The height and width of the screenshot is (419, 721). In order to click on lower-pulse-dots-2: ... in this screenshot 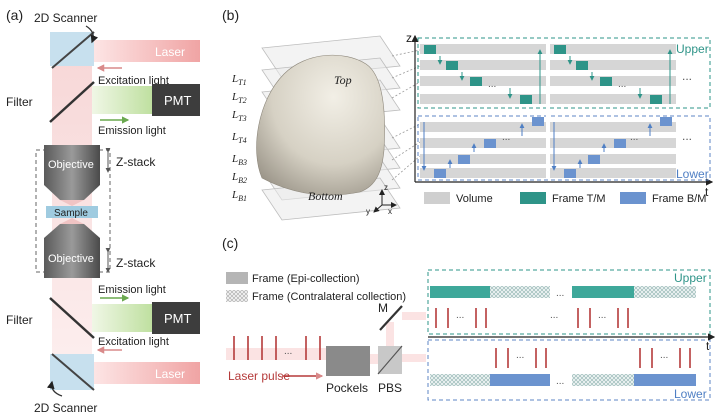, I will do `click(664, 355)`.